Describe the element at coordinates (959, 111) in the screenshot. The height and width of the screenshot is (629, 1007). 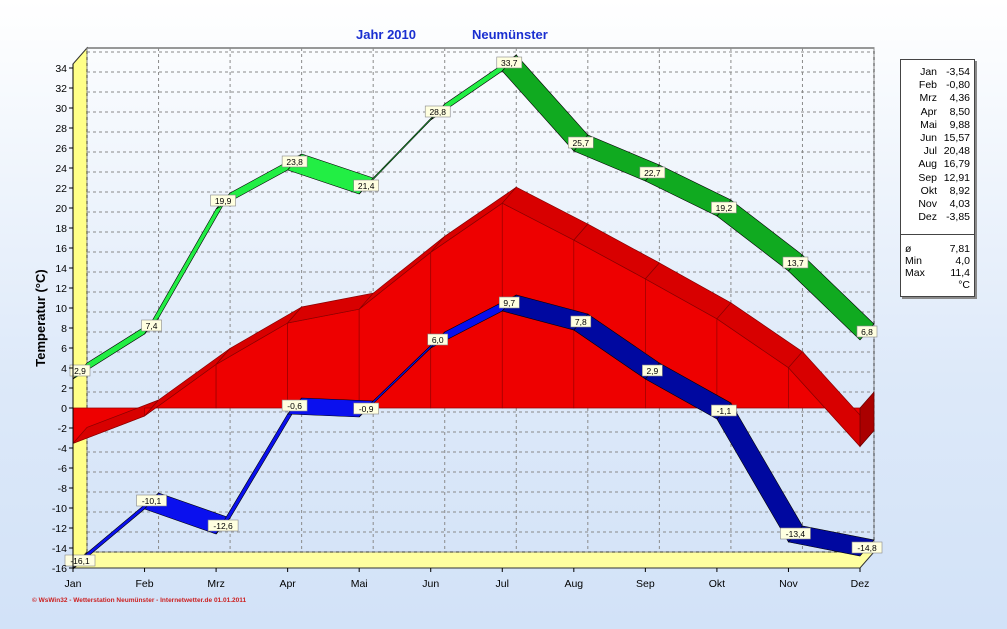
I see `legend-month-value: 8,50` at that location.